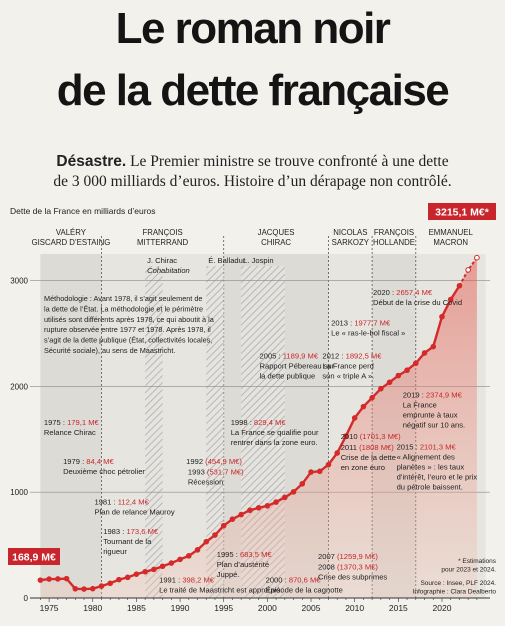  I want to click on y-tick-label: 0, so click(26, 598).